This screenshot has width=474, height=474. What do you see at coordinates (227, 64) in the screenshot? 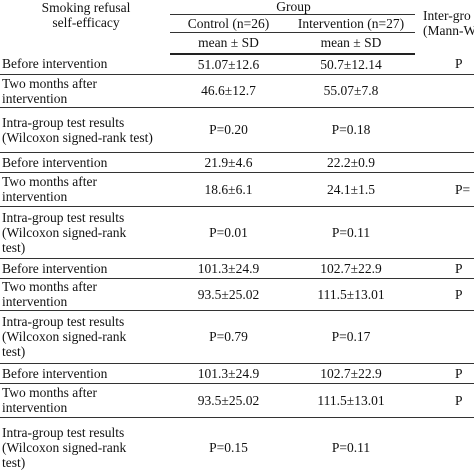
I see `control-value: 51.07±12.6` at bounding box center [227, 64].